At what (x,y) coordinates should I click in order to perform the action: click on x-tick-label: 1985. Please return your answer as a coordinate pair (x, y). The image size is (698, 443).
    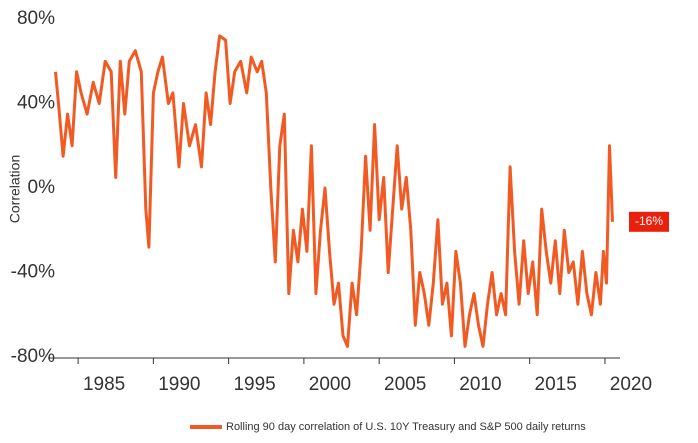
    Looking at the image, I should click on (104, 384).